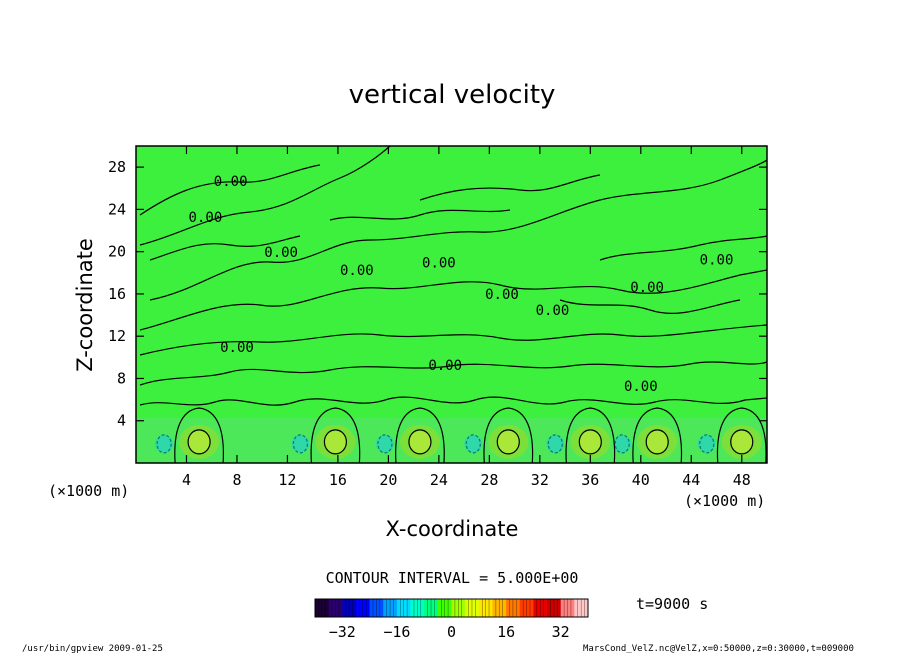 Image resolution: width=904 pixels, height=658 pixels. Describe the element at coordinates (121, 378) in the screenshot. I see `y-tick-label: 8` at that location.